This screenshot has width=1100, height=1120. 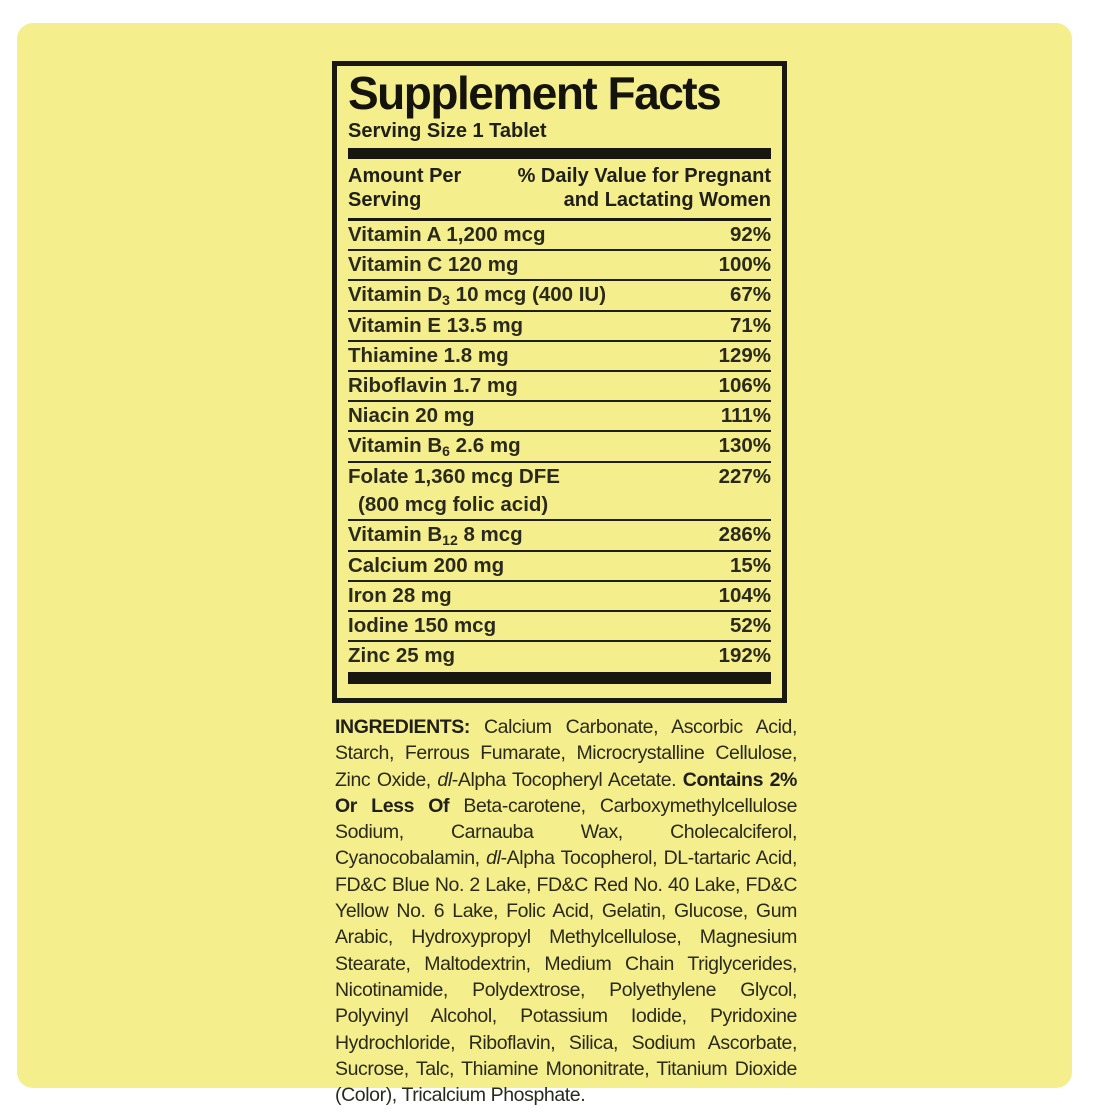 I want to click on table-row: Zinc 25 mg 192%, so click(x=559, y=656).